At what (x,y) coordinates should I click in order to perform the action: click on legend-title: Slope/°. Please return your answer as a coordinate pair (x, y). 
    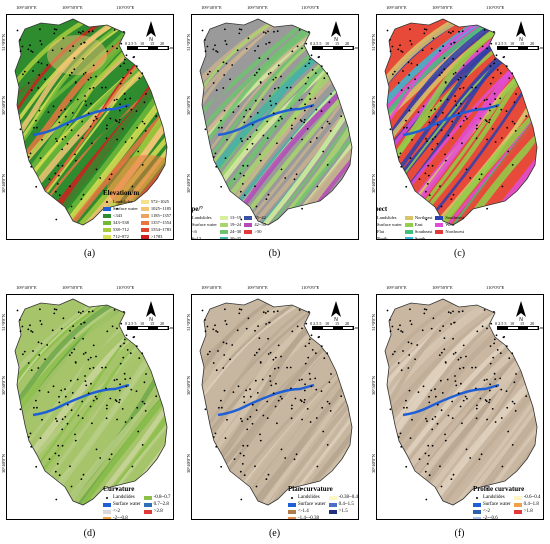
    Looking at the image, I should click on (197, 209).